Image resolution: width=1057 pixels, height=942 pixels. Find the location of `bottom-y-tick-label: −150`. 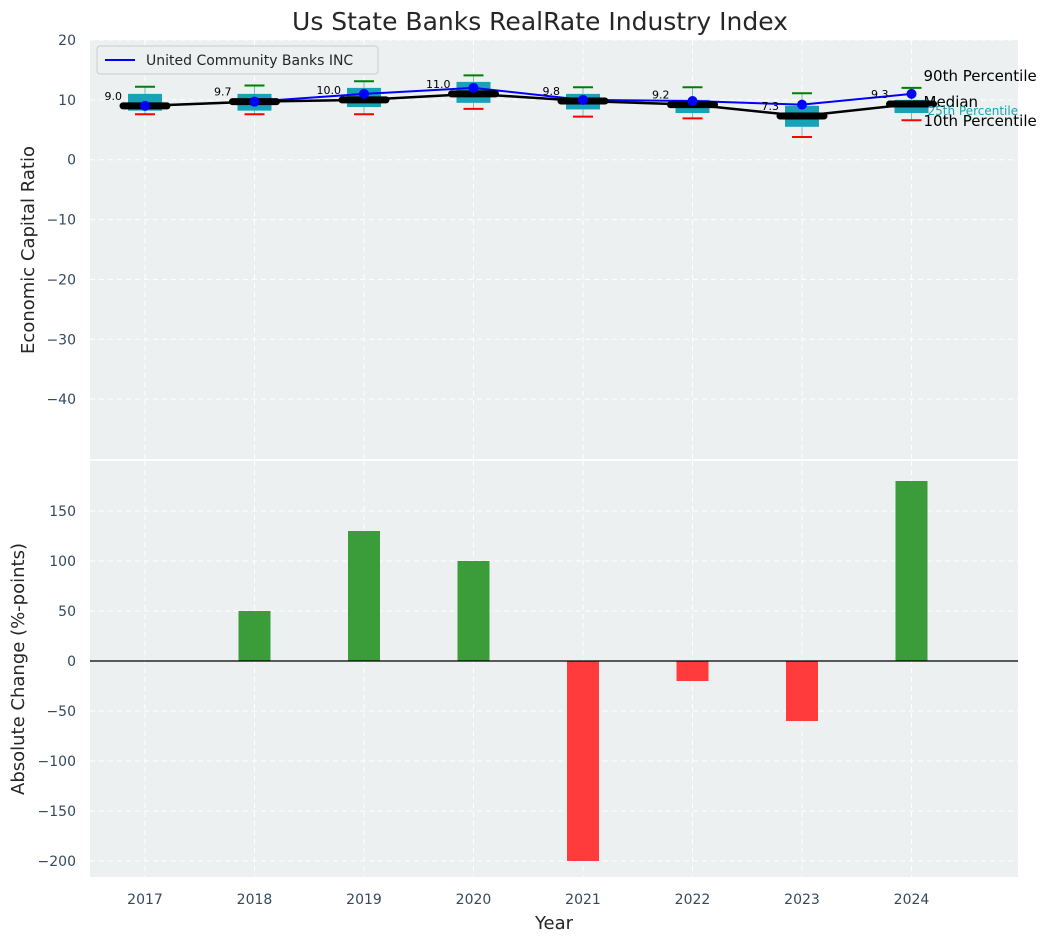

bottom-y-tick-label: −150 is located at coordinates (57, 812).